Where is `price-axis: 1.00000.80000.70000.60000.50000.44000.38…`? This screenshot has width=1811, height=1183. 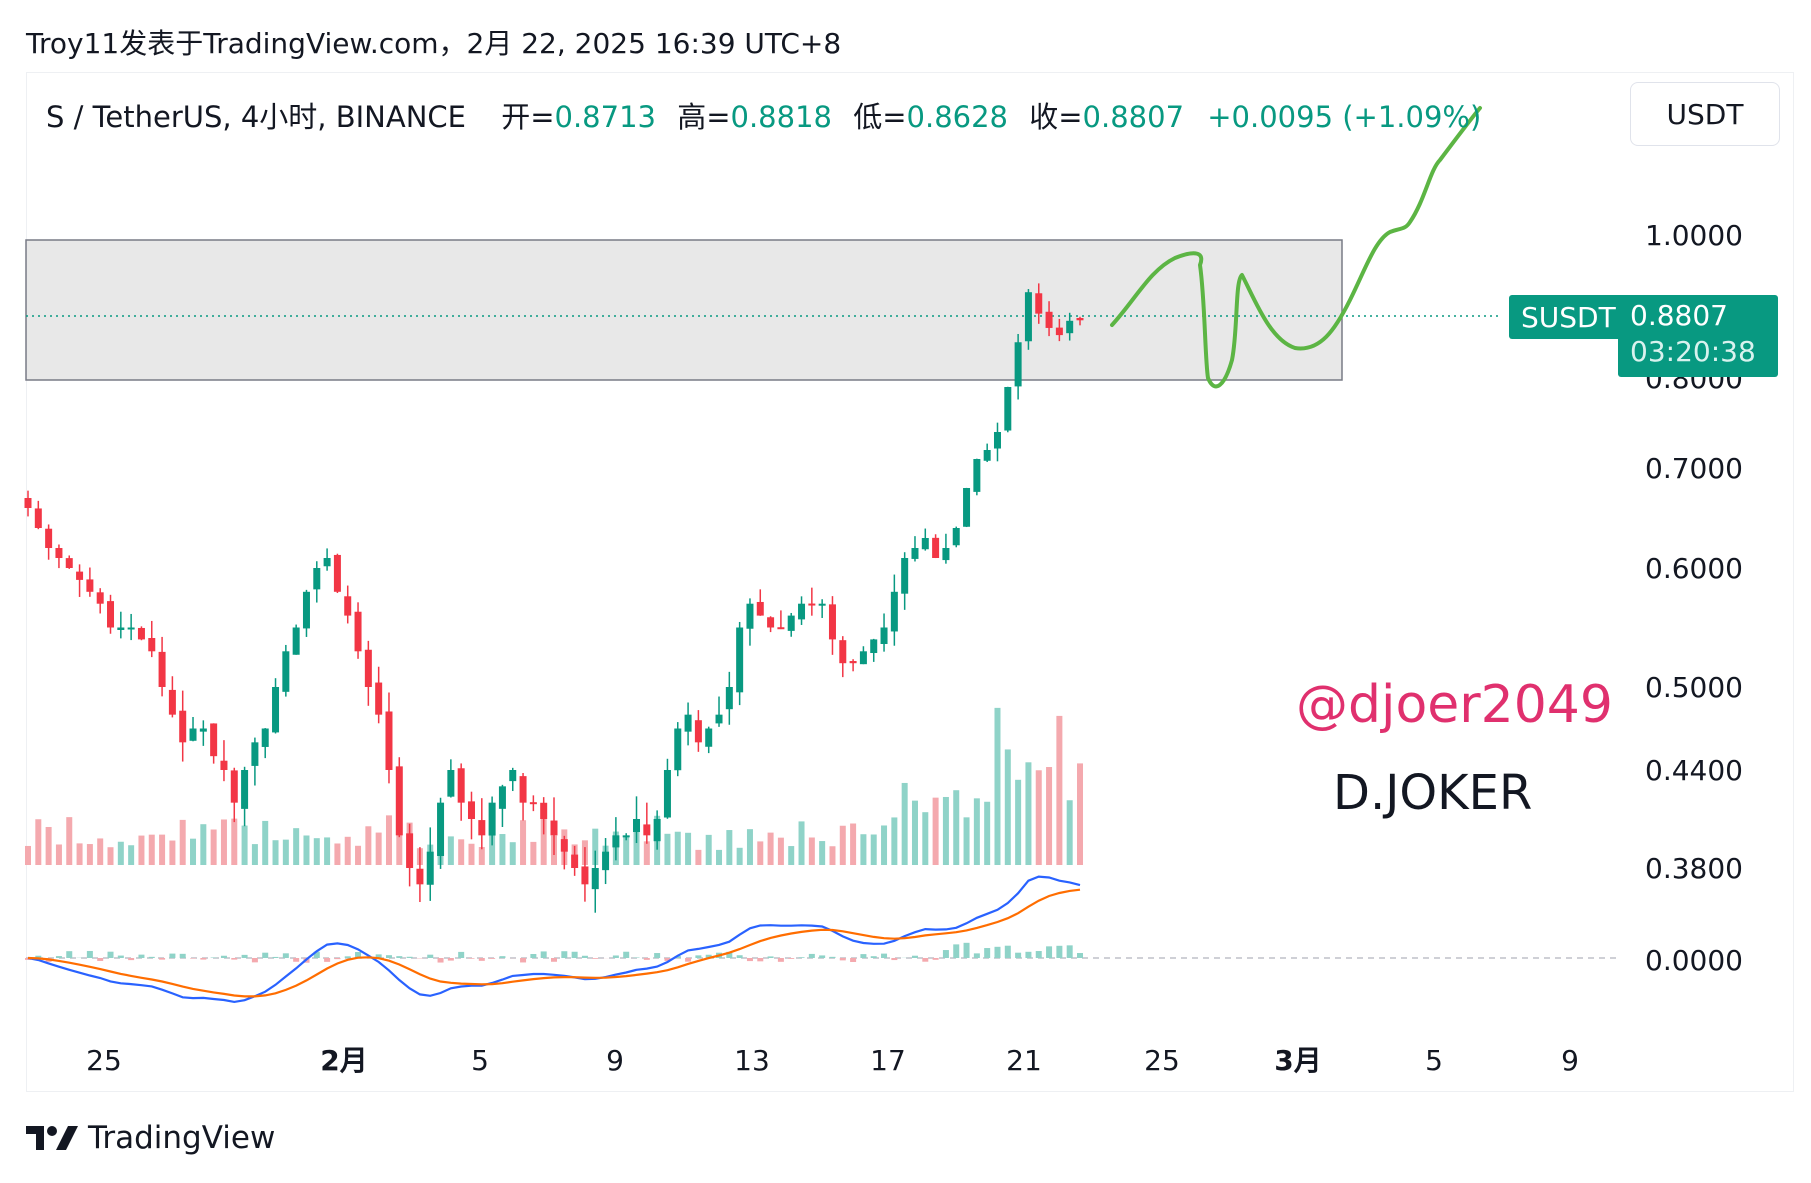
price-axis: 1.00000.80000.70000.60000.50000.44000.38… is located at coordinates (1694, 598).